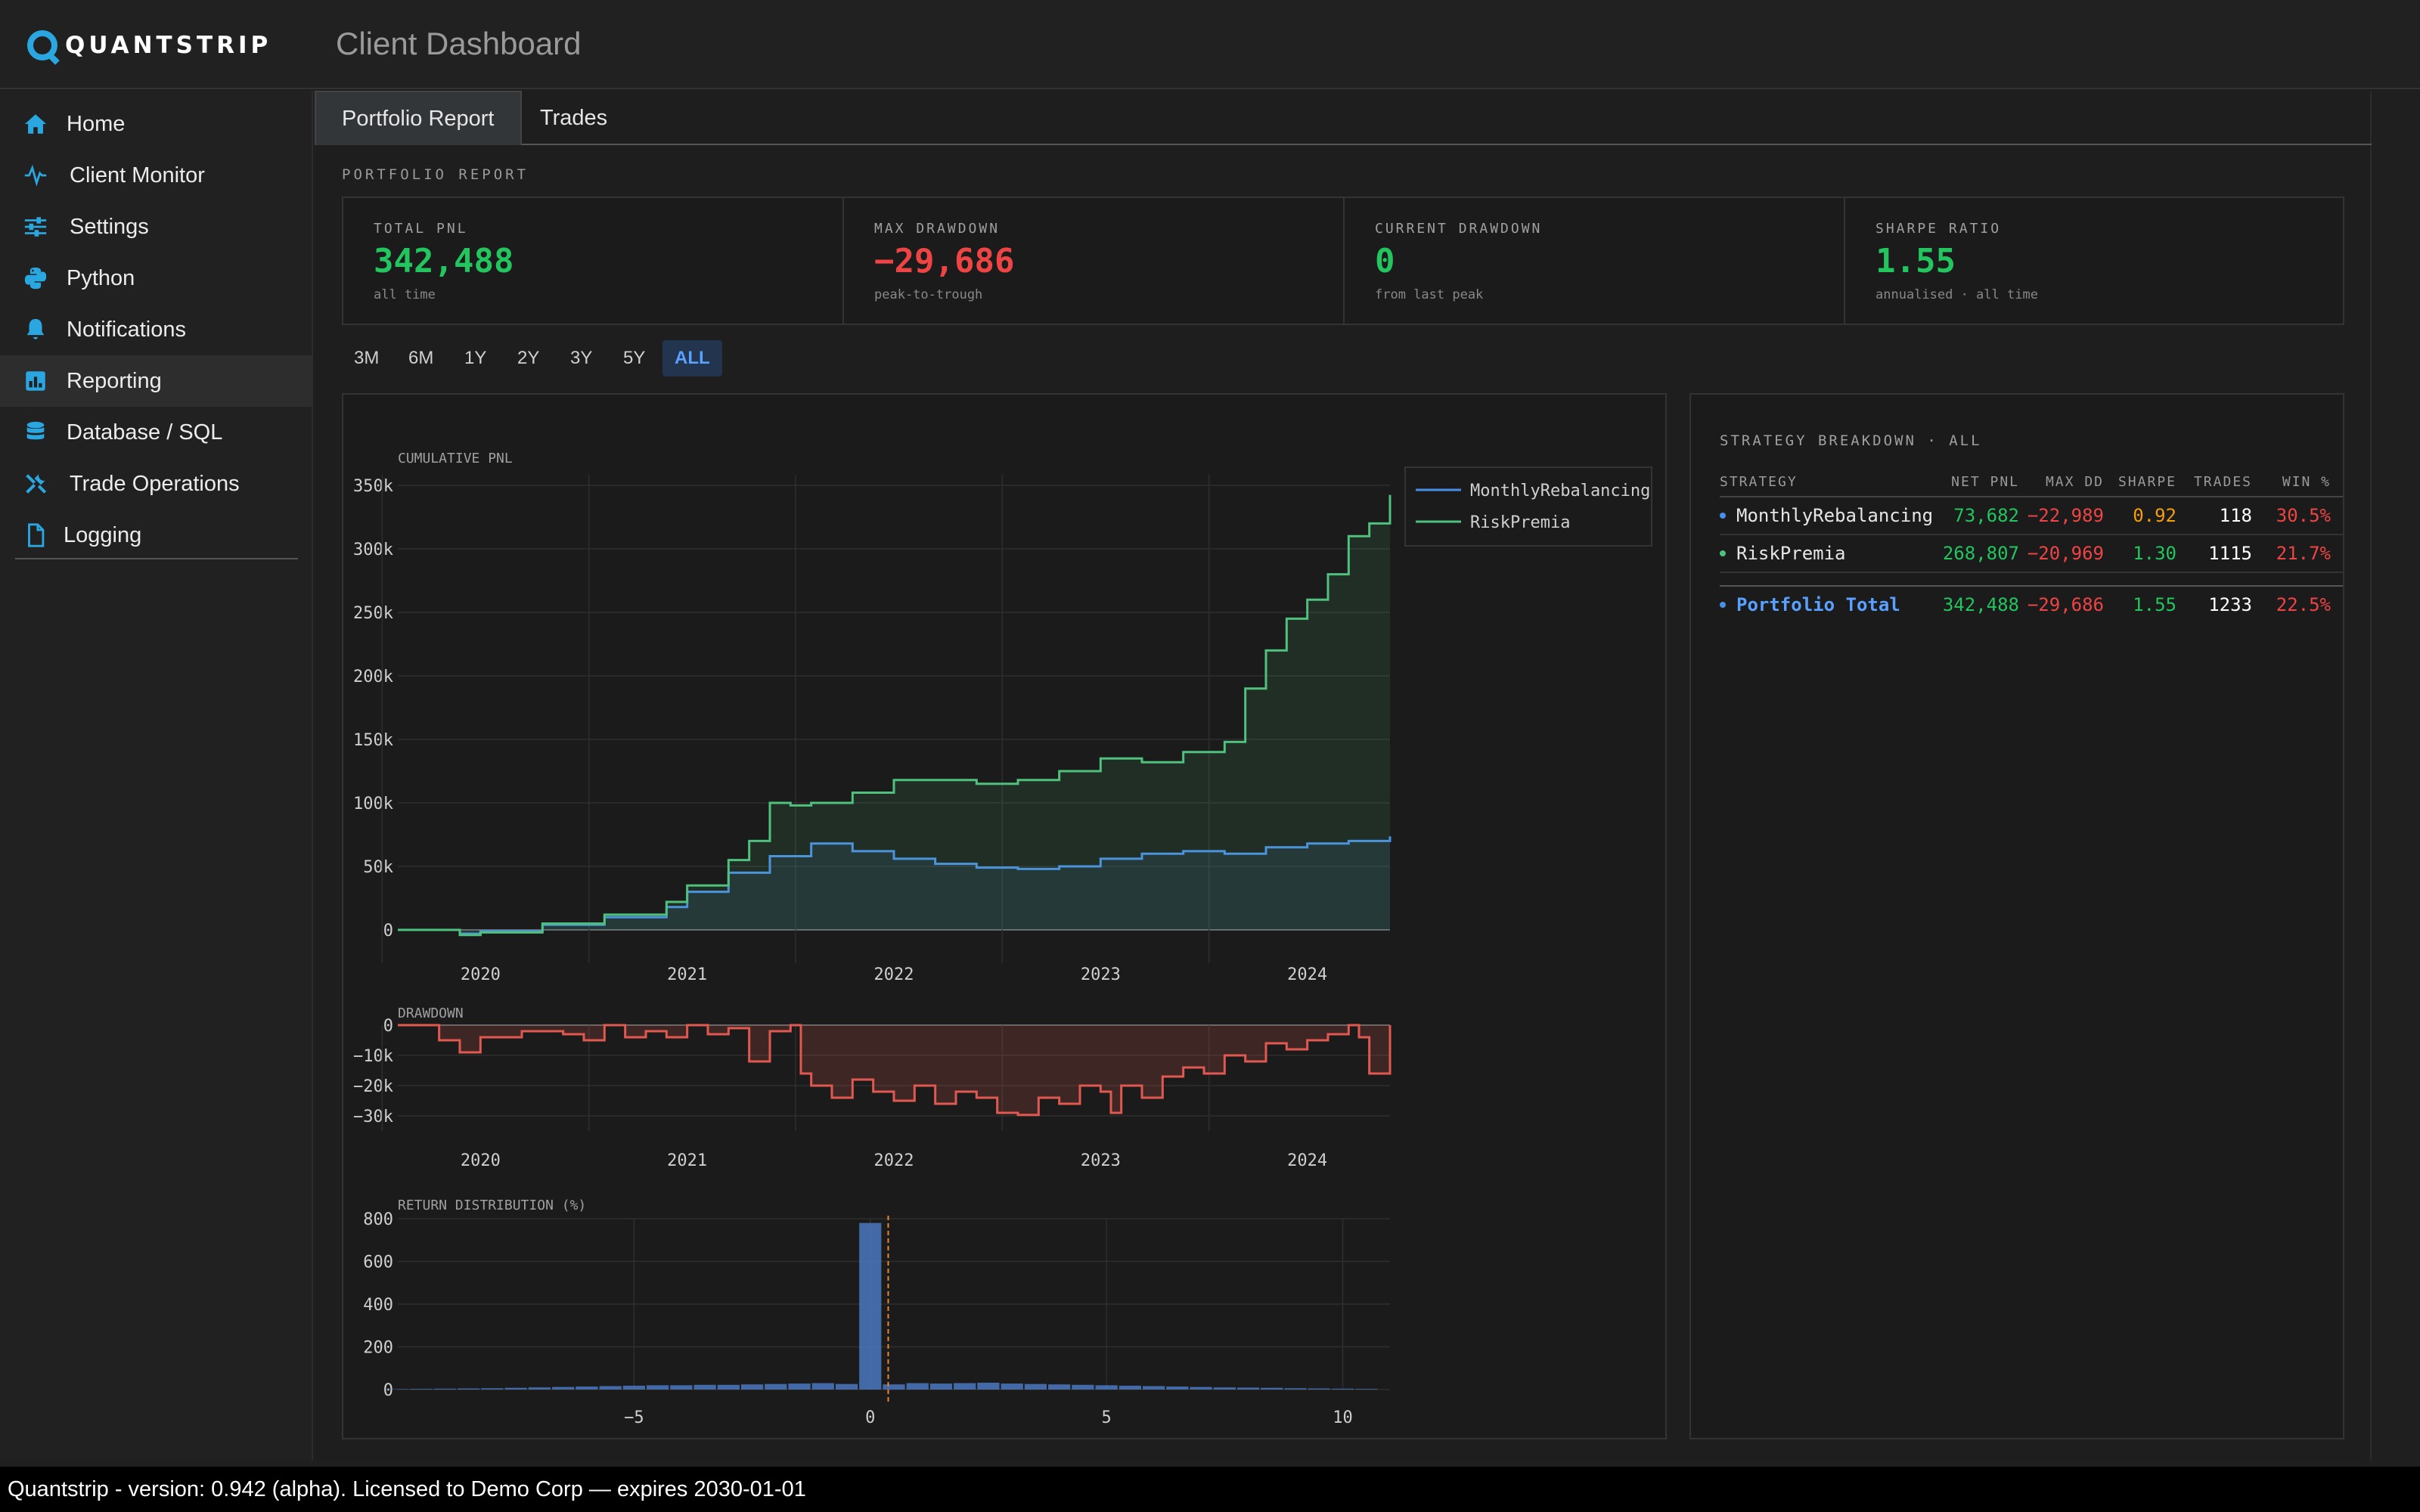 This screenshot has width=2420, height=1512. I want to click on kpi-value: −29,686, so click(944, 261).